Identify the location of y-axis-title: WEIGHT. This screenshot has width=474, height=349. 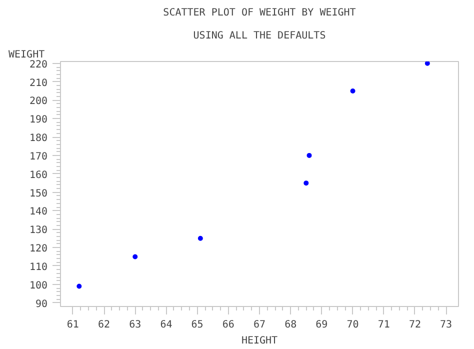
(26, 55).